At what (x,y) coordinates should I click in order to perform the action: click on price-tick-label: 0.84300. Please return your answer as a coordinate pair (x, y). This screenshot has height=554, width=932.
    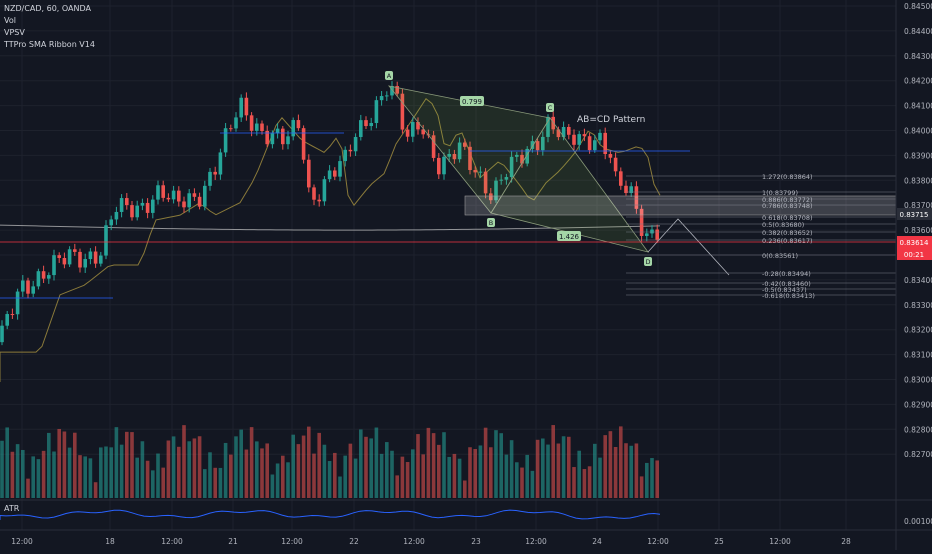
    Looking at the image, I should click on (918, 56).